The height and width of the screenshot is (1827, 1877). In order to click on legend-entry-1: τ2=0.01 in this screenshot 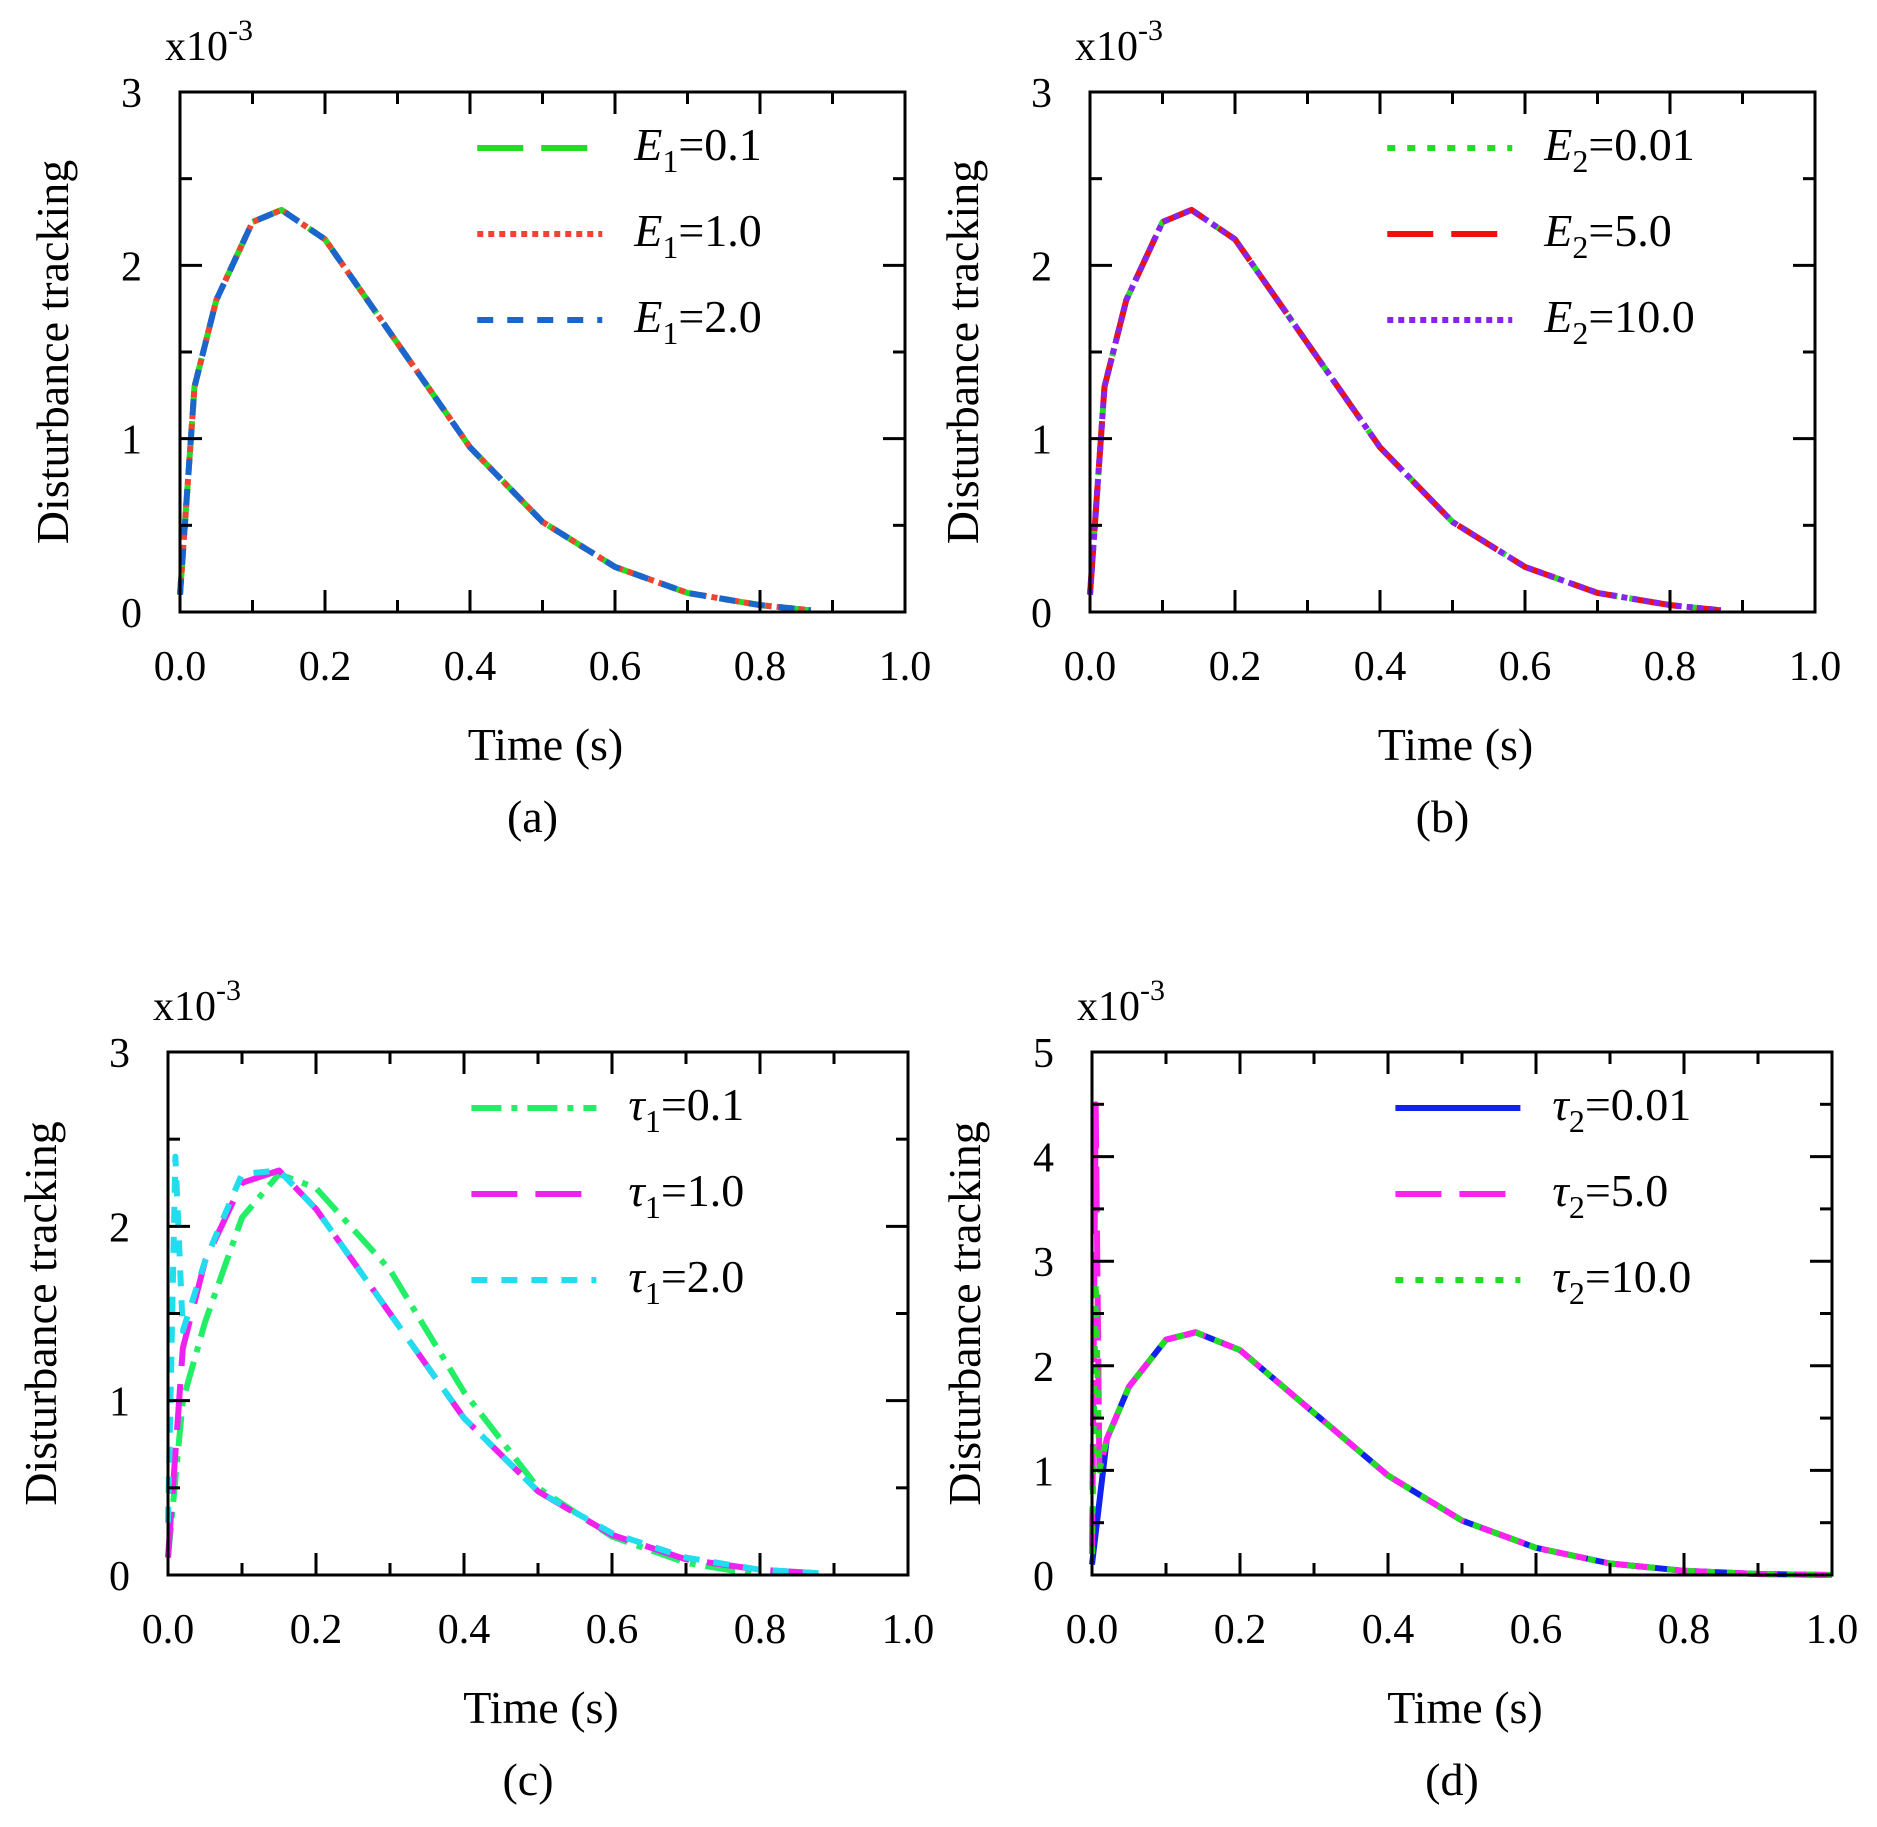, I will do `click(1621, 1109)`.